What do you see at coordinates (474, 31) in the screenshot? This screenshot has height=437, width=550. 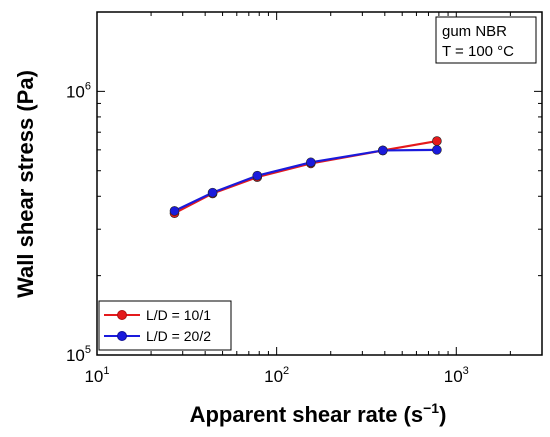 I see `annotation-material: gum NBR` at bounding box center [474, 31].